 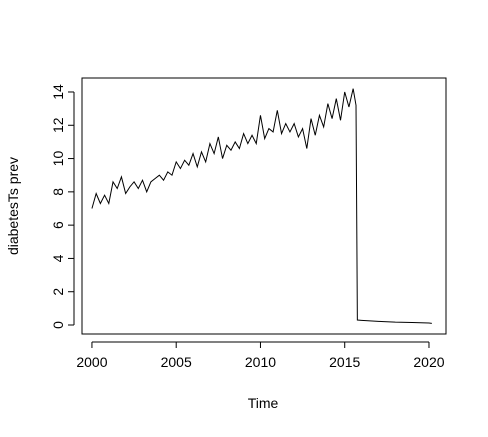 I want to click on y-tick-label: 10, so click(x=58, y=159).